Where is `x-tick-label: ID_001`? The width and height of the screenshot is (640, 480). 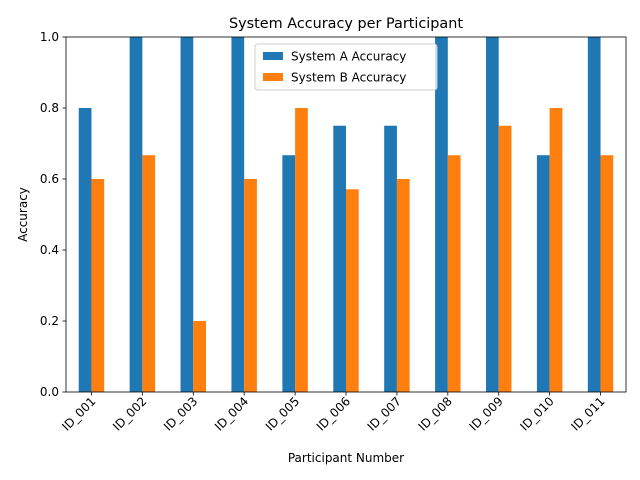
x-tick-label: ID_001 is located at coordinates (78, 413).